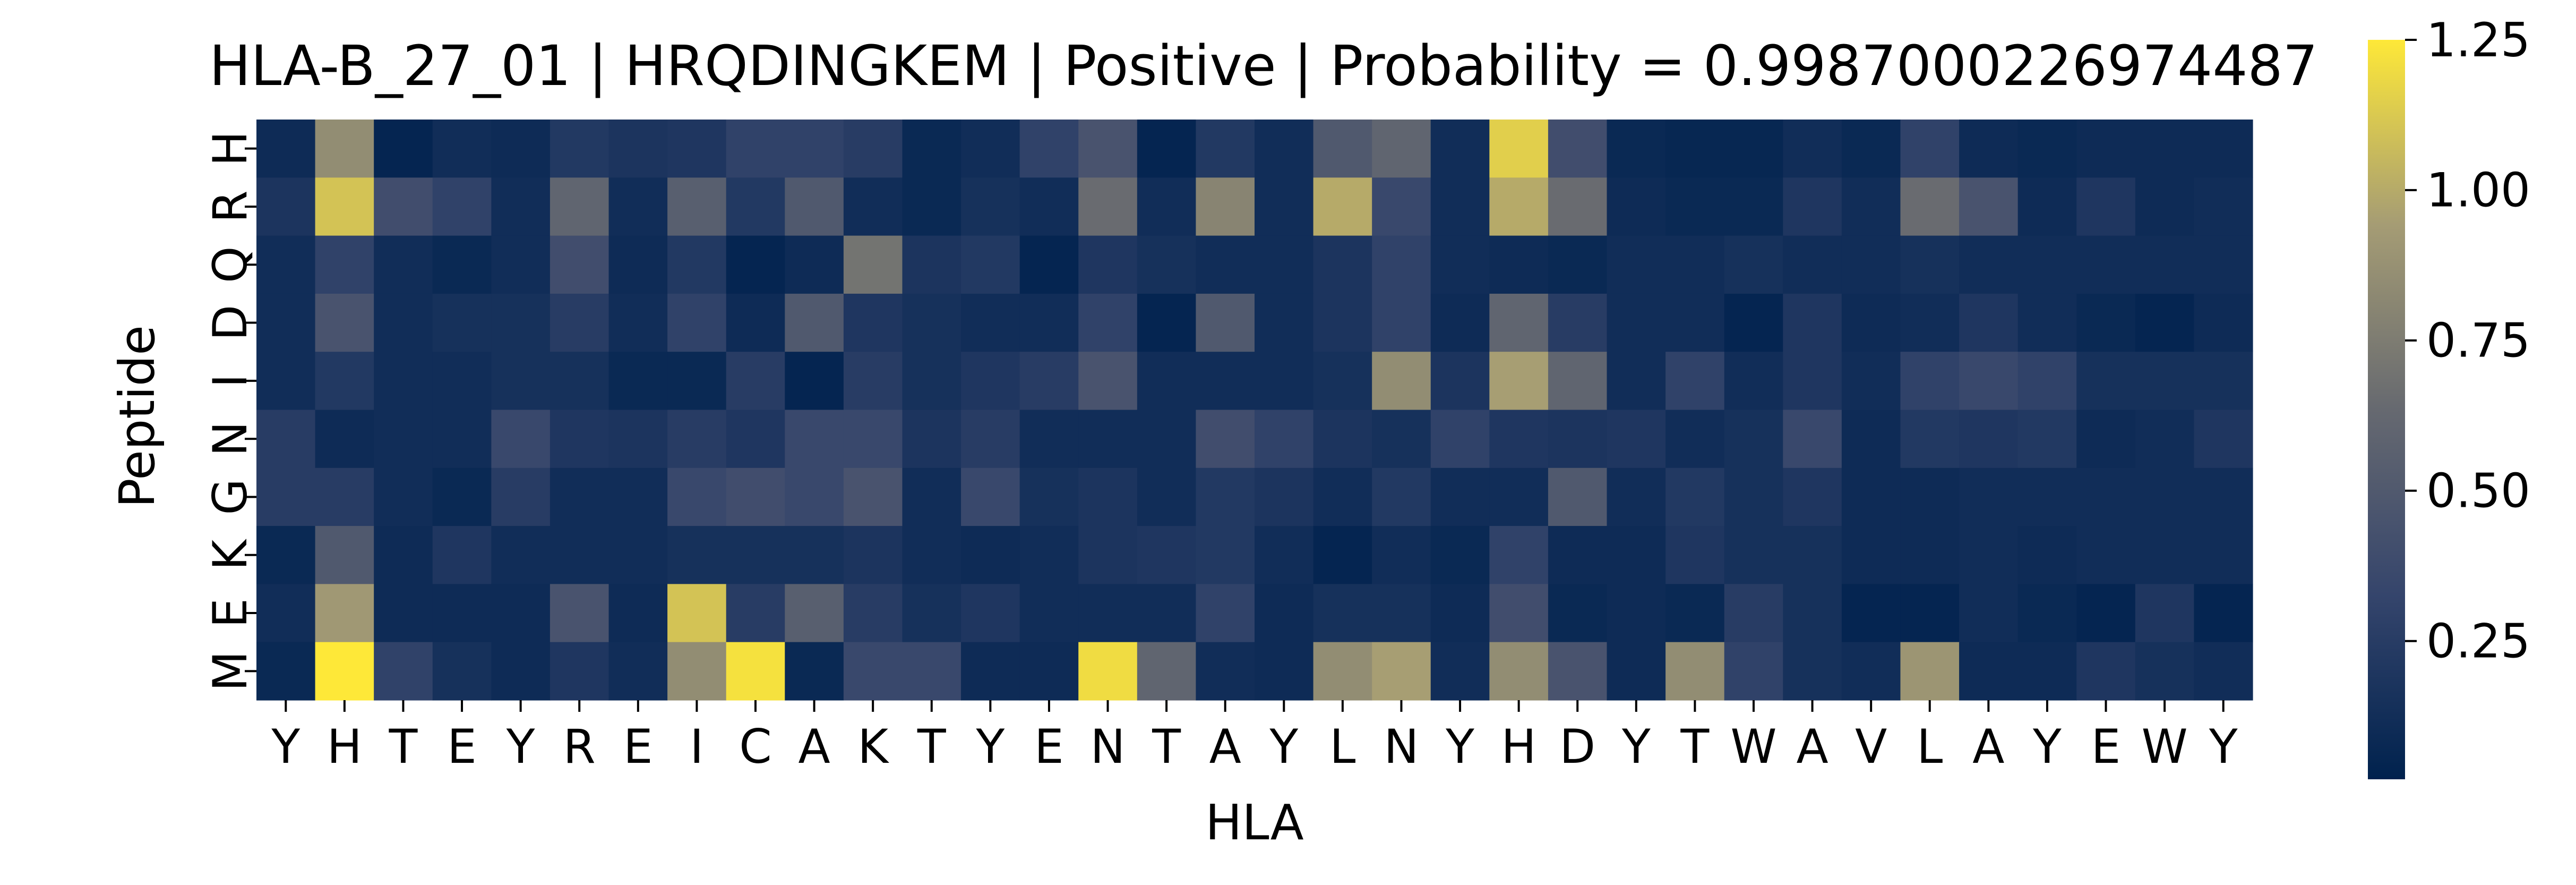 The width and height of the screenshot is (2576, 885). What do you see at coordinates (579, 747) in the screenshot?
I see `x-tick-label: R` at bounding box center [579, 747].